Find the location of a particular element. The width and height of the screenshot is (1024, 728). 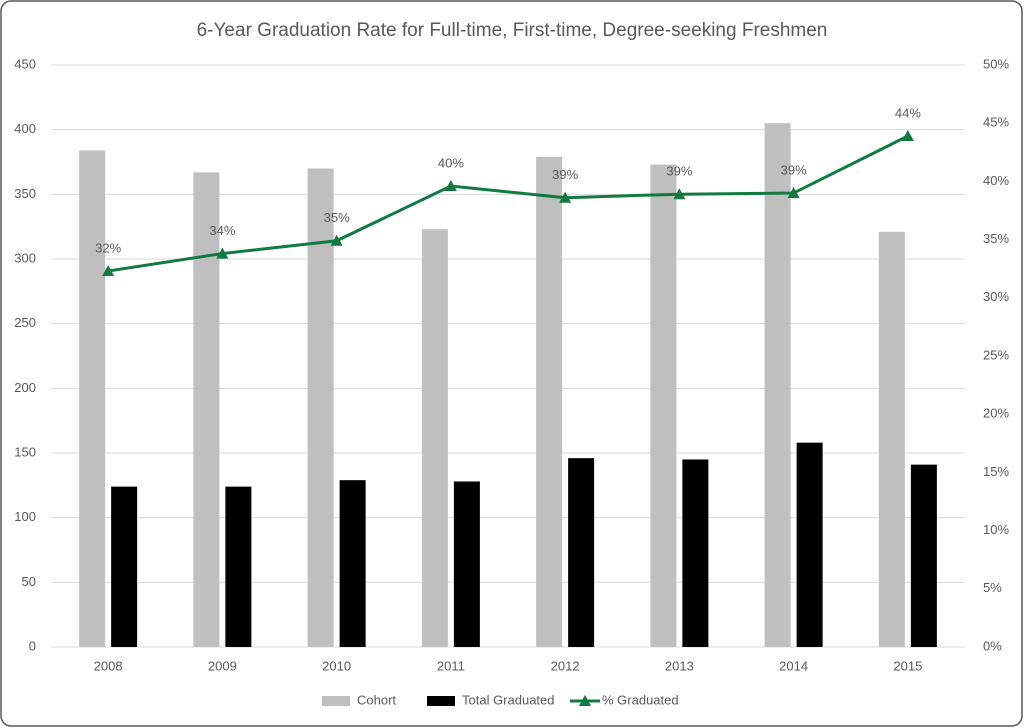

y2-tick-label: 20% is located at coordinates (996, 413).